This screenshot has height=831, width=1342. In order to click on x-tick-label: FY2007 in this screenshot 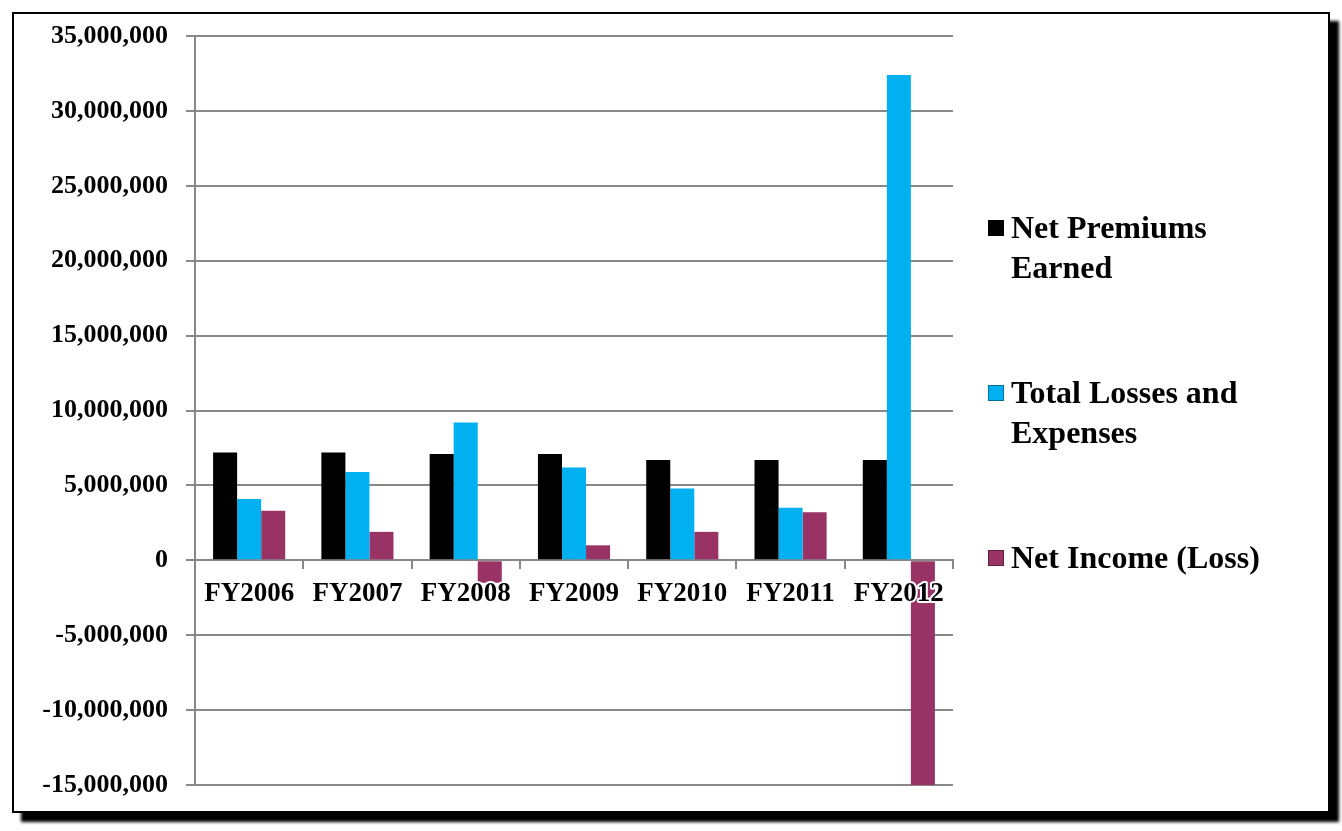, I will do `click(357, 591)`.